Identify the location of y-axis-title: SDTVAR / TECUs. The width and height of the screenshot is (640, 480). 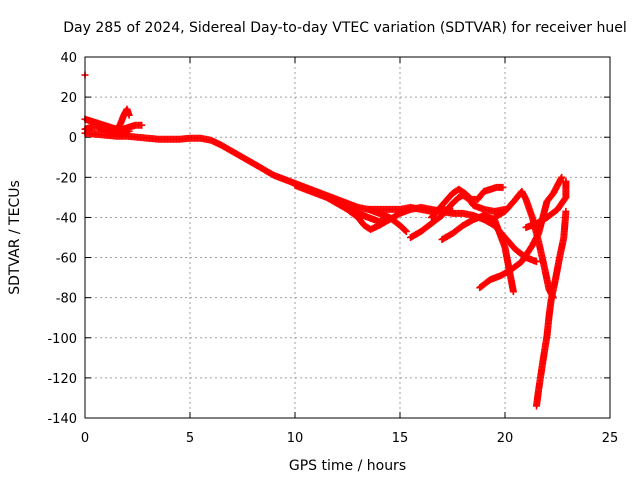
(15, 237).